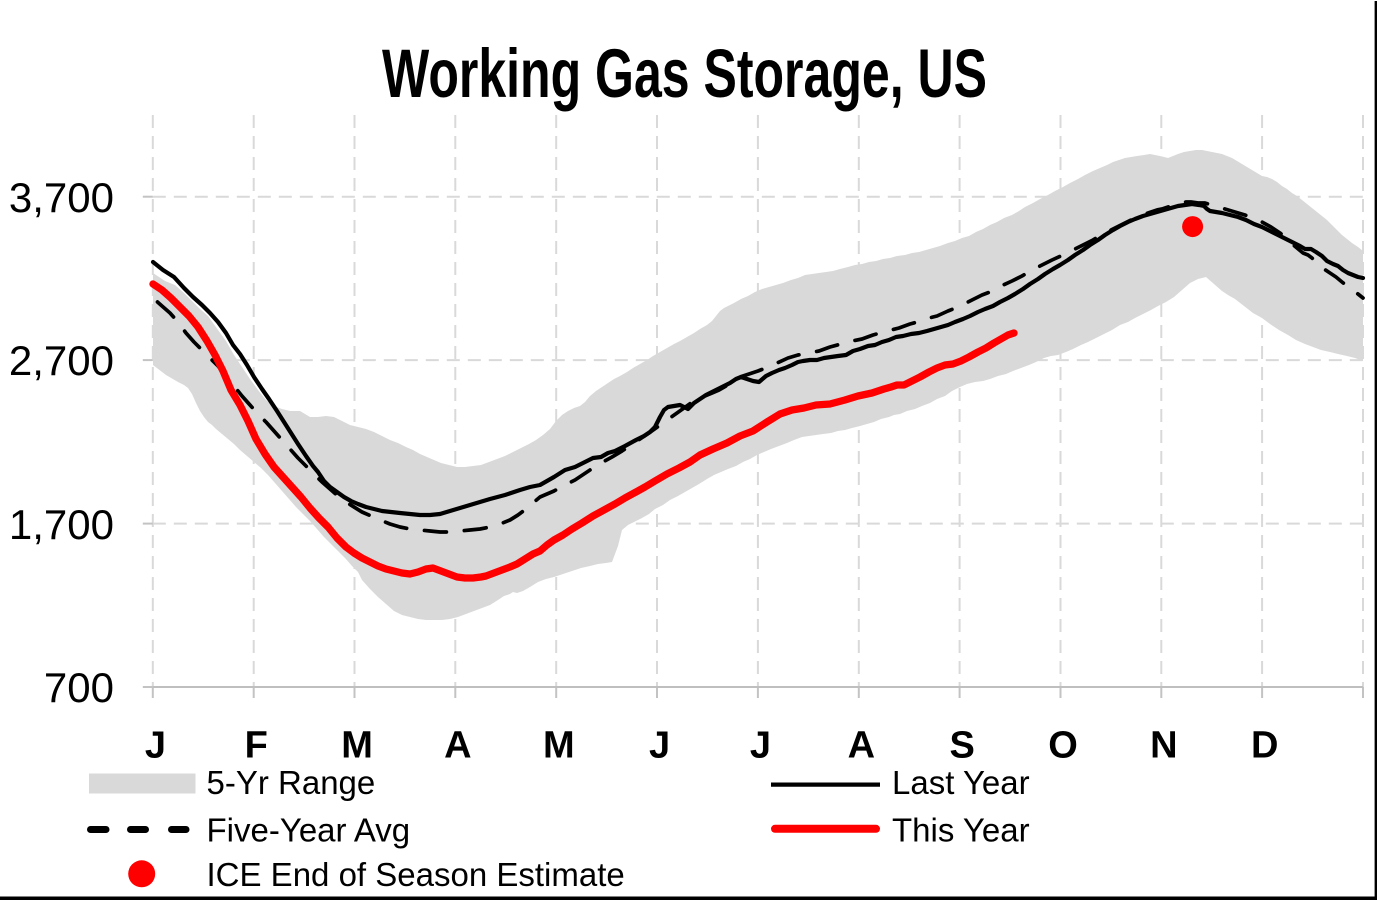  I want to click on svg-text: N, so click(1163, 746).